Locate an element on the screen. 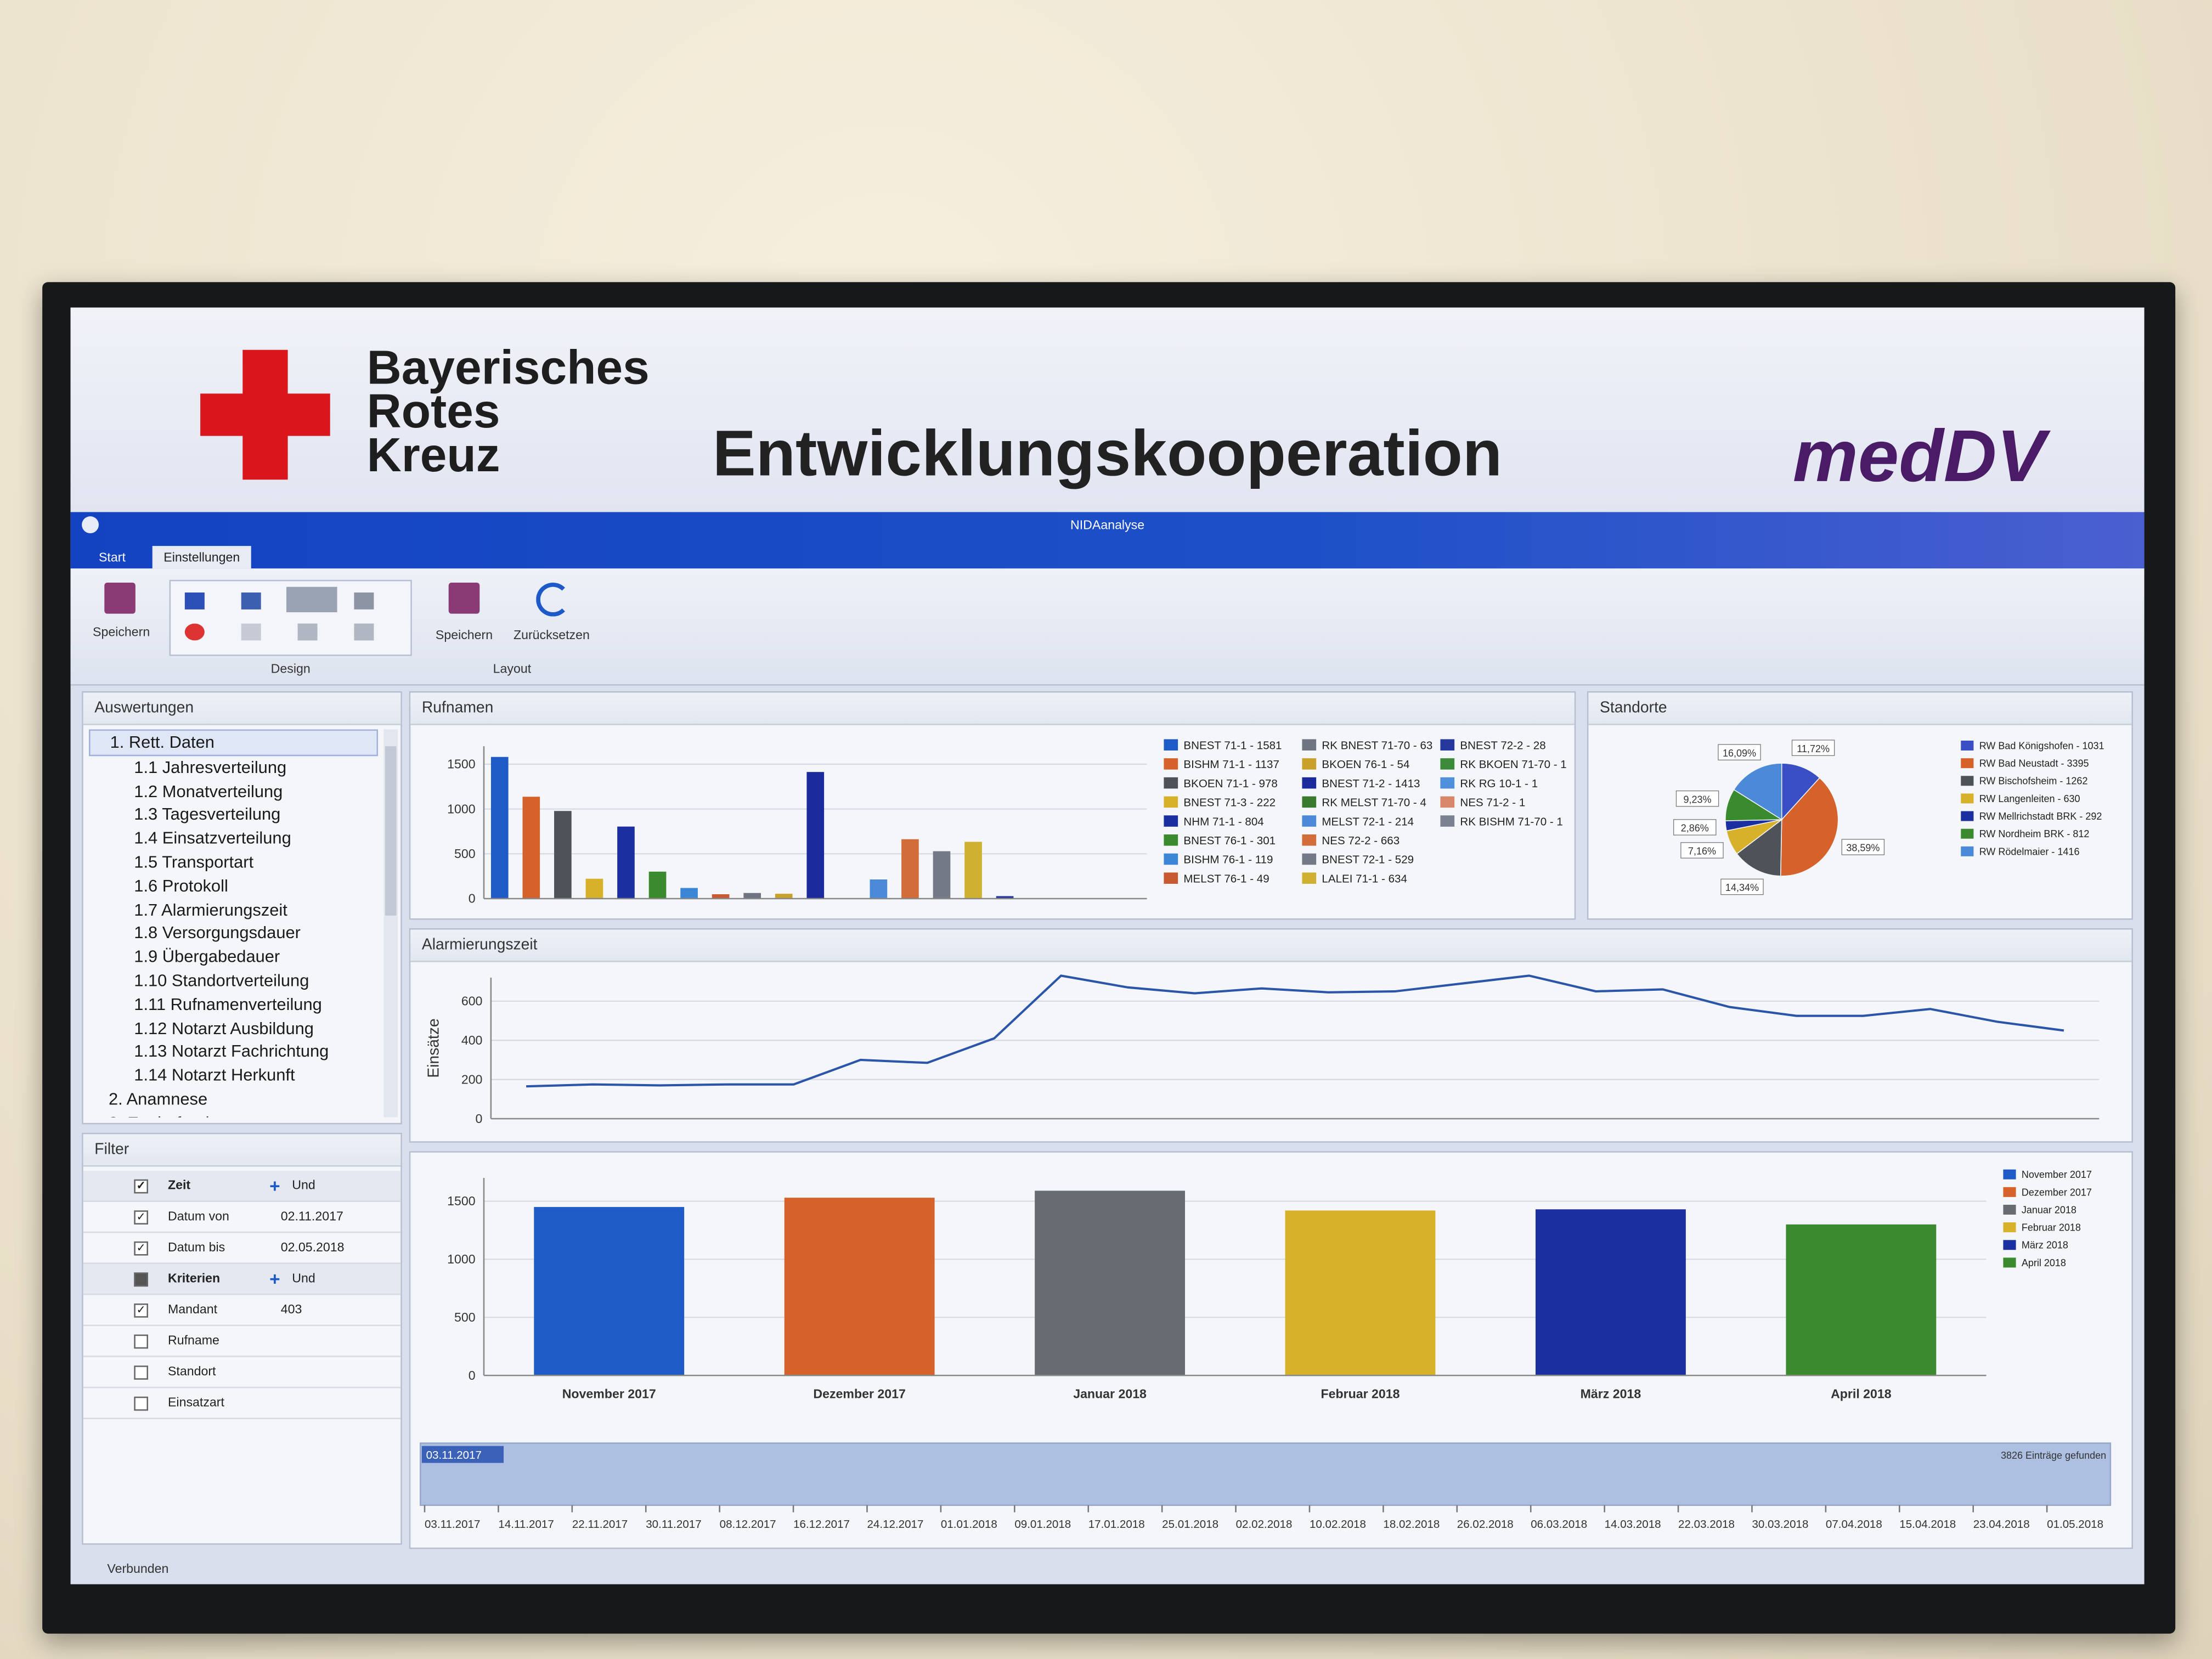 Image resolution: width=2212 pixels, height=1659 pixels. tree-leaf: 1.14 Notarzt Herkunft is located at coordinates (214, 1075).